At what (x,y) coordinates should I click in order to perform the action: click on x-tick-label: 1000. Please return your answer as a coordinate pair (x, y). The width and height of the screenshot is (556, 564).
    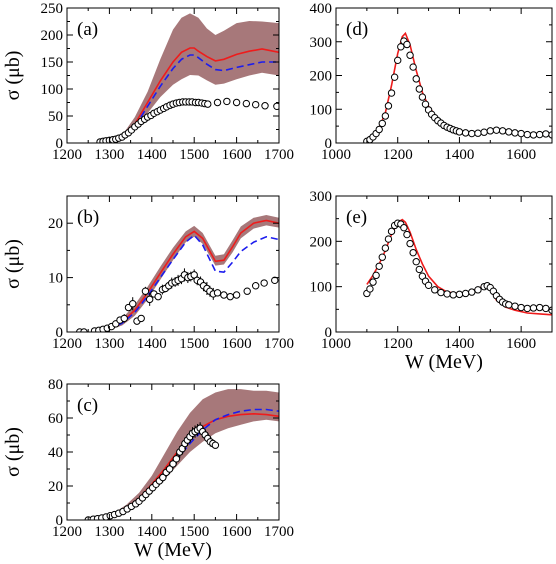
    Looking at the image, I should click on (336, 344).